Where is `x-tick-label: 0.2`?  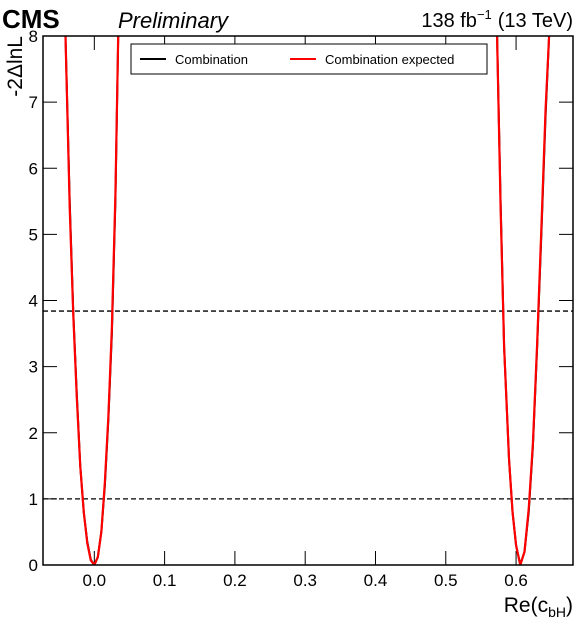 x-tick-label: 0.2 is located at coordinates (235, 580).